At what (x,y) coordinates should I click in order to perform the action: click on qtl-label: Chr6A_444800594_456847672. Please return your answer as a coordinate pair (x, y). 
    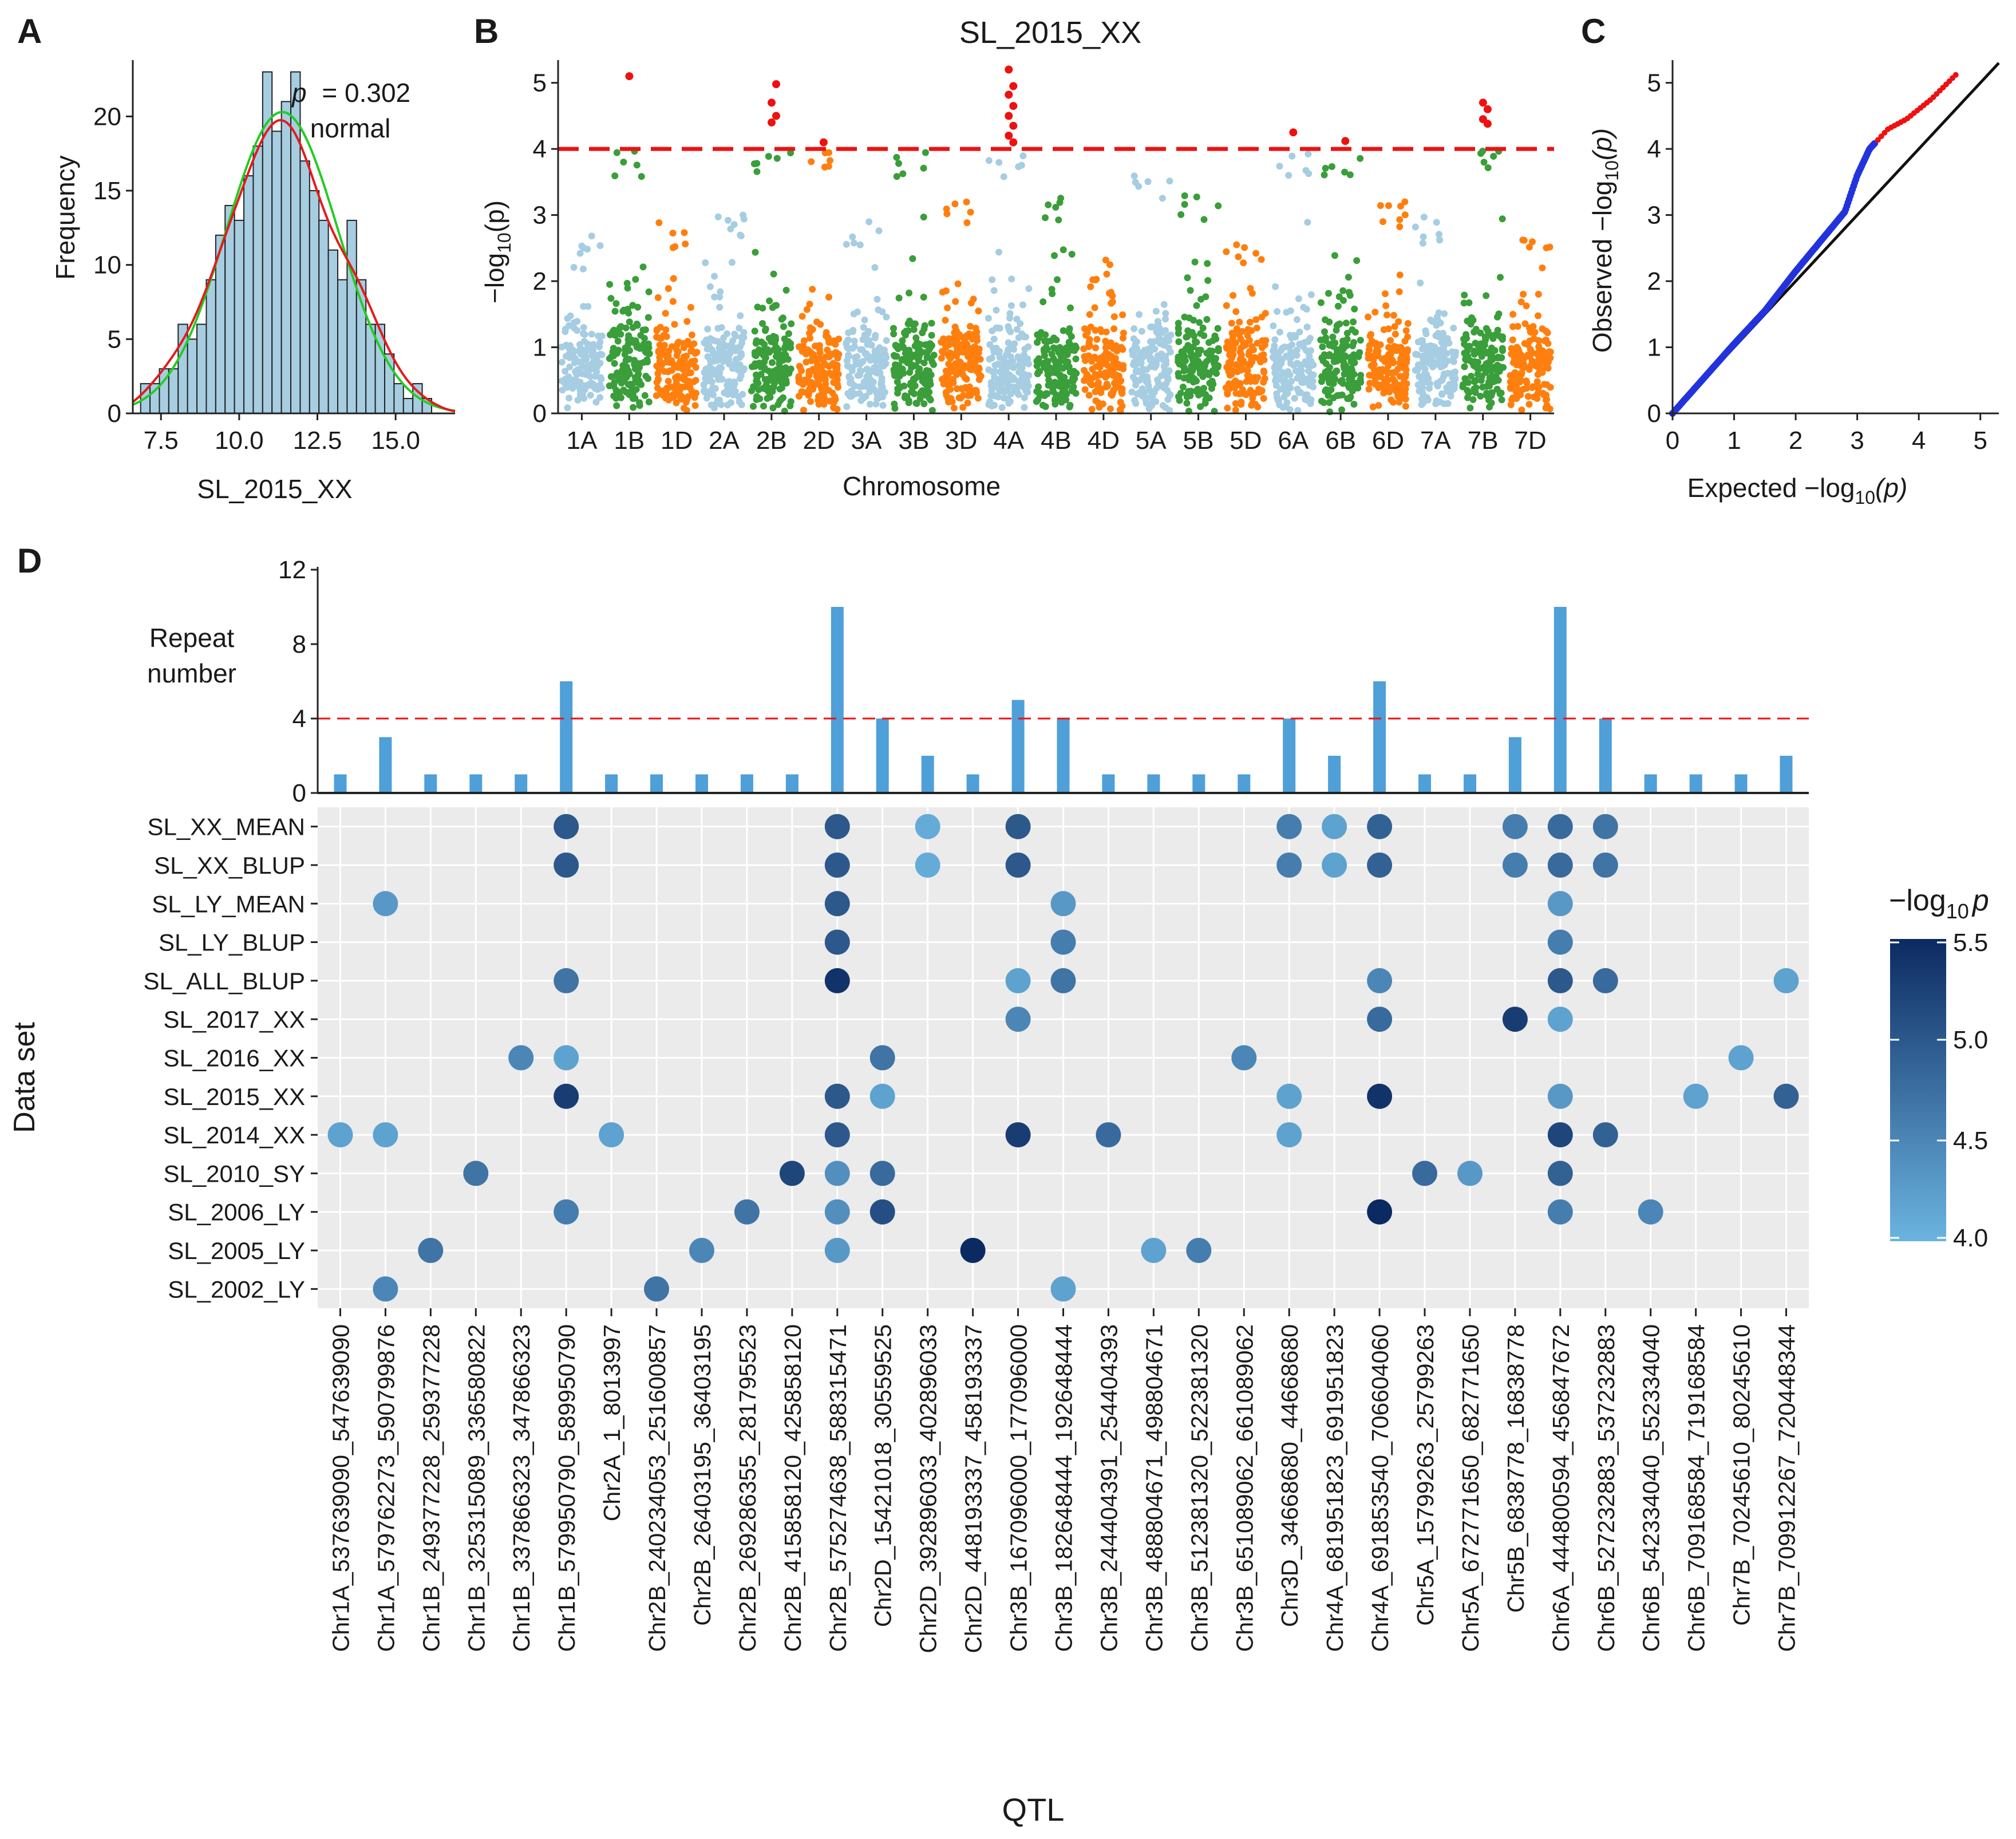
    Looking at the image, I should click on (1561, 1488).